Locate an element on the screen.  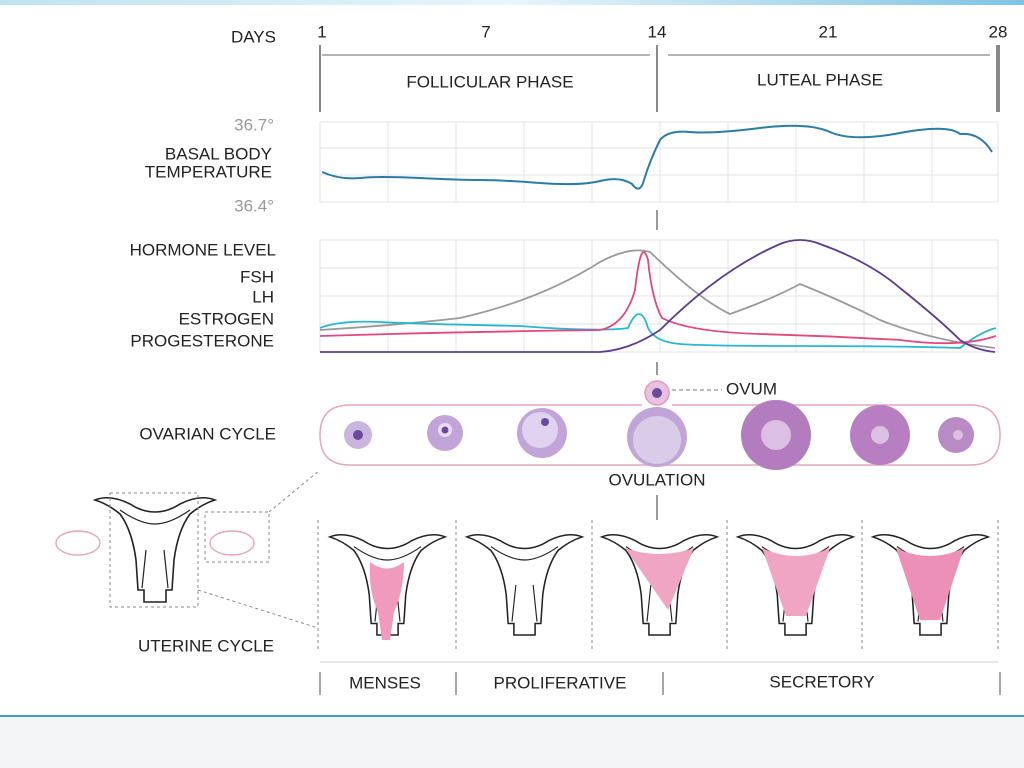
temp-label: TEMPERATURE is located at coordinates (208, 171).